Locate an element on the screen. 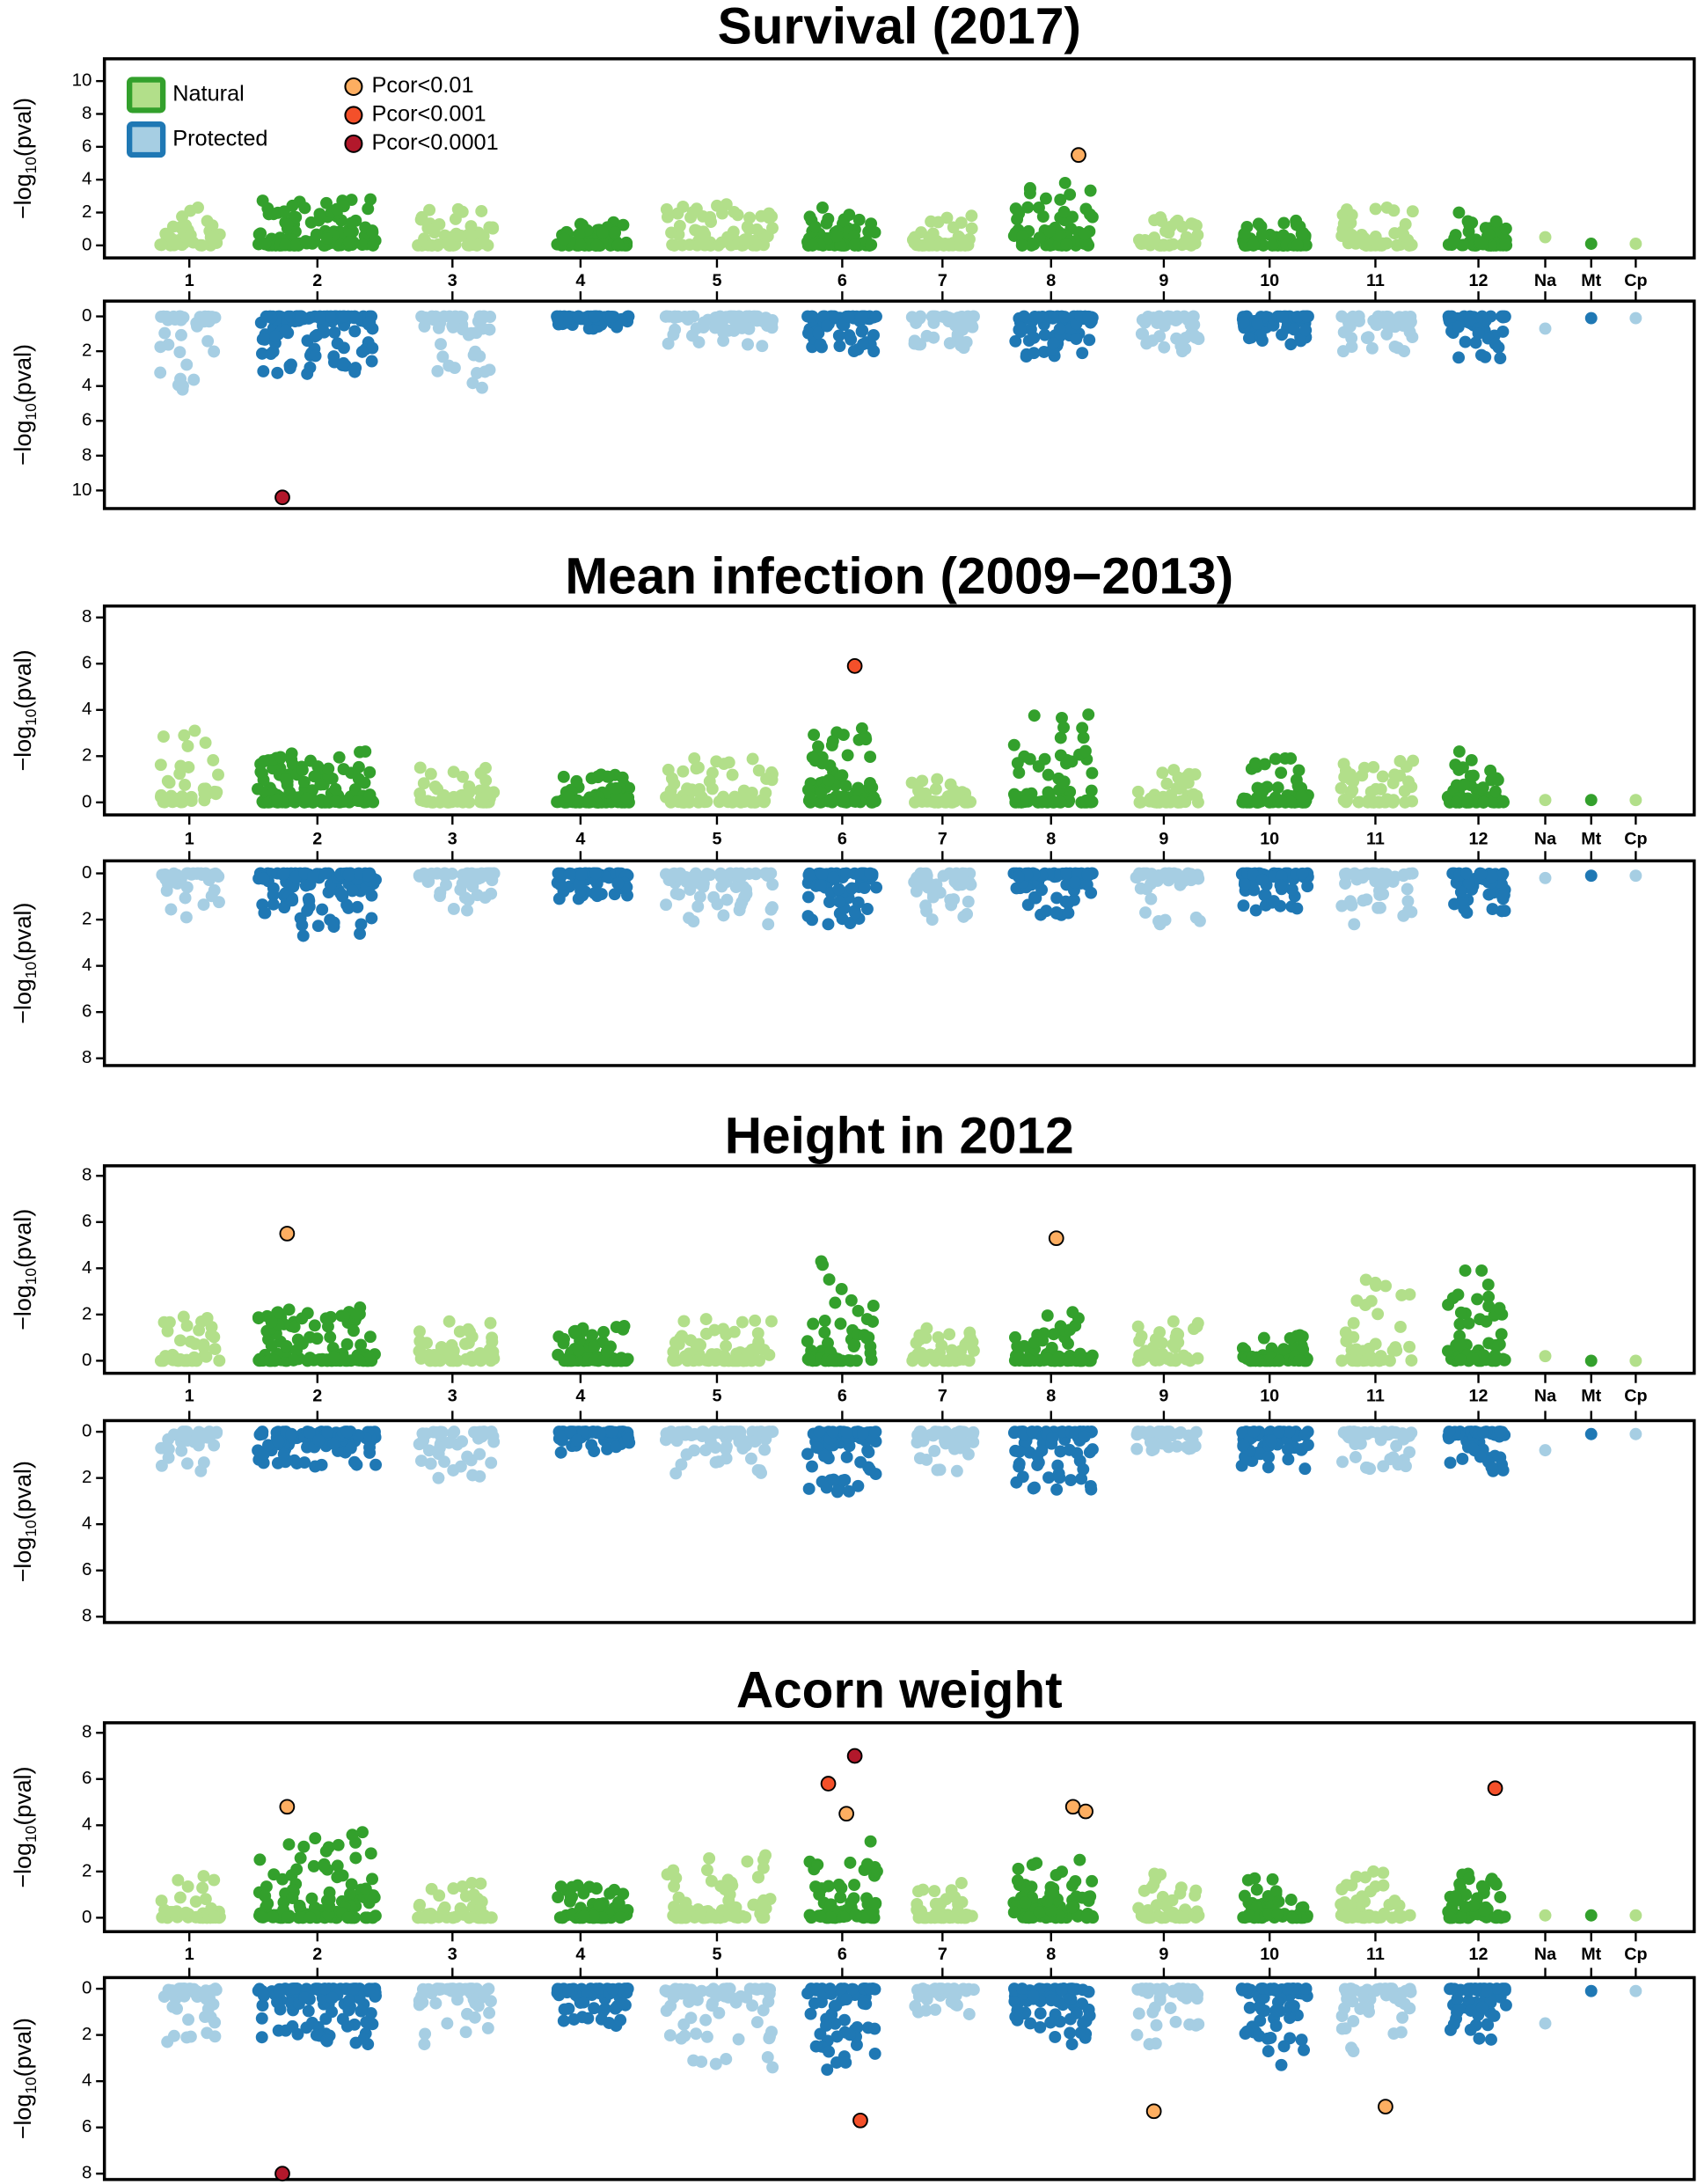 This screenshot has width=1697, height=2184. chromosome-label: 6 is located at coordinates (842, 1395).